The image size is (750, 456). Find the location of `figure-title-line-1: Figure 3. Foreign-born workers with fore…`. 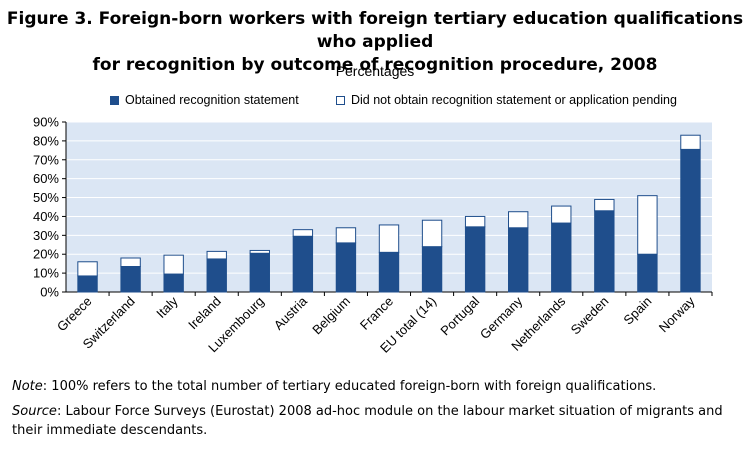

figure-title-line-1: Figure 3. Foreign-born workers with fore… is located at coordinates (375, 30).